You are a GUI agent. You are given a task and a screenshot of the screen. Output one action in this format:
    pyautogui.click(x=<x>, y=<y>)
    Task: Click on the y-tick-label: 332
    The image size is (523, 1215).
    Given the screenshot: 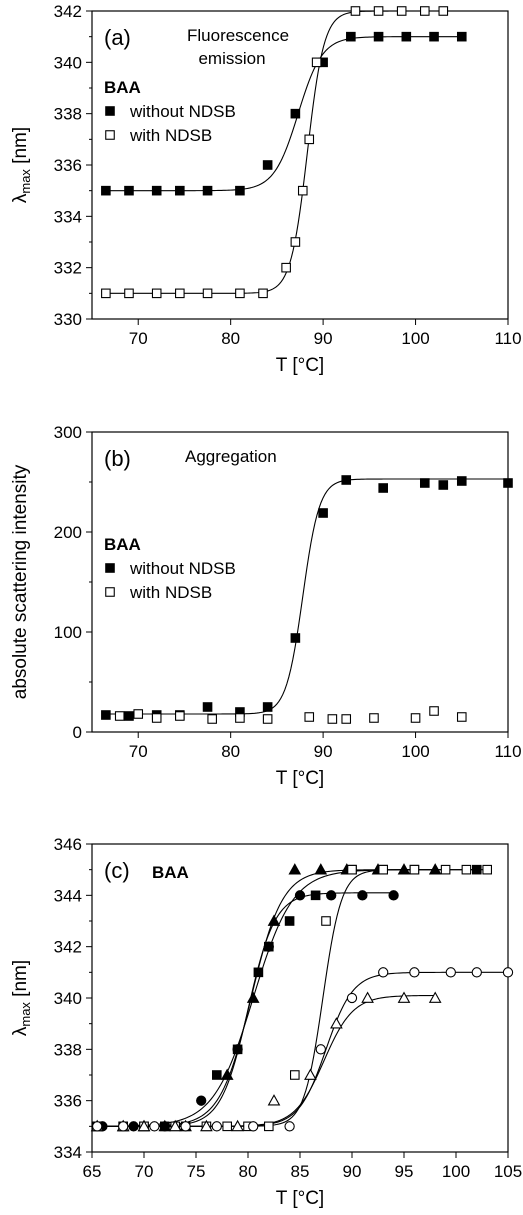 What is the action you would take?
    pyautogui.click(x=68, y=268)
    